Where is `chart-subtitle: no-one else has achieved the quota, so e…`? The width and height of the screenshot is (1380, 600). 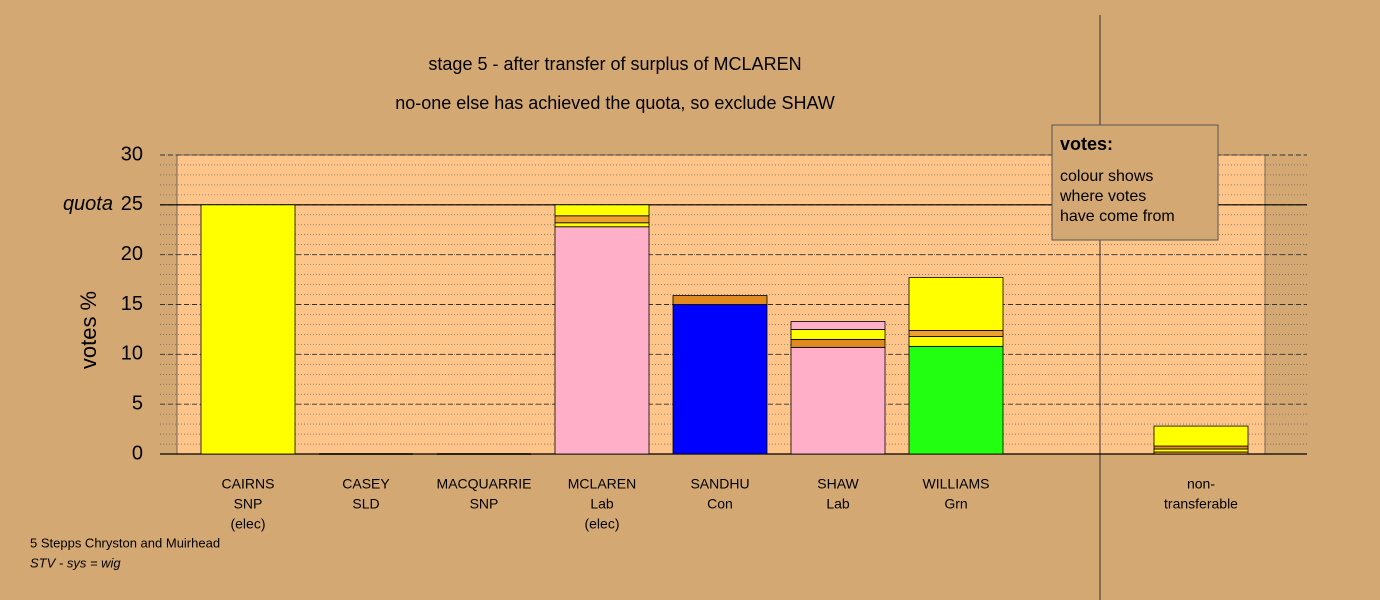
chart-subtitle: no-one else has achieved the quota, so e… is located at coordinates (615, 103).